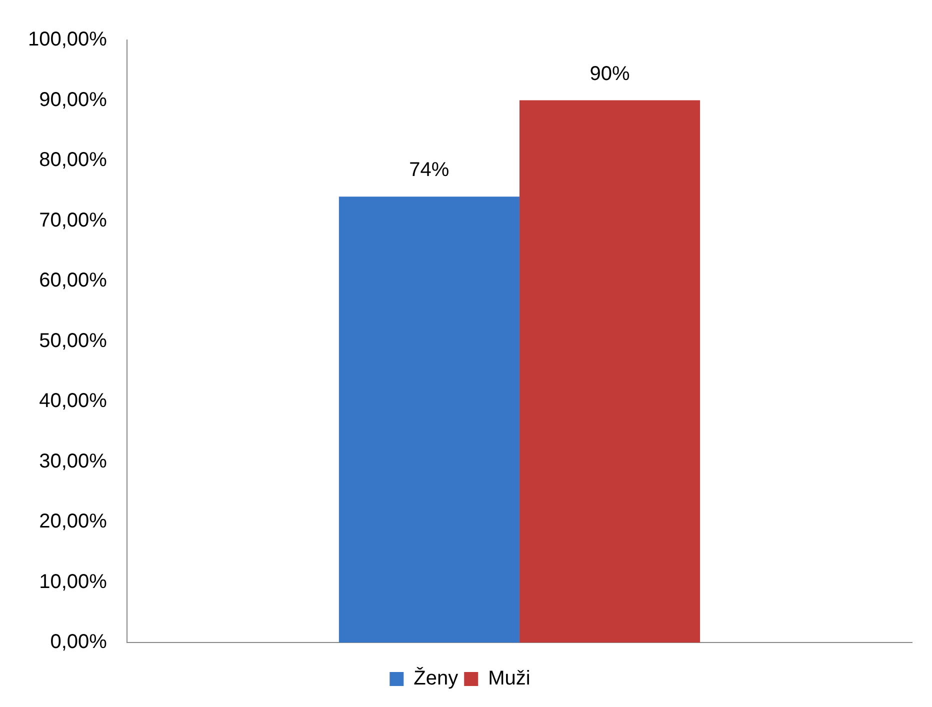  I want to click on y-tick-label: 50,00%, so click(73, 341).